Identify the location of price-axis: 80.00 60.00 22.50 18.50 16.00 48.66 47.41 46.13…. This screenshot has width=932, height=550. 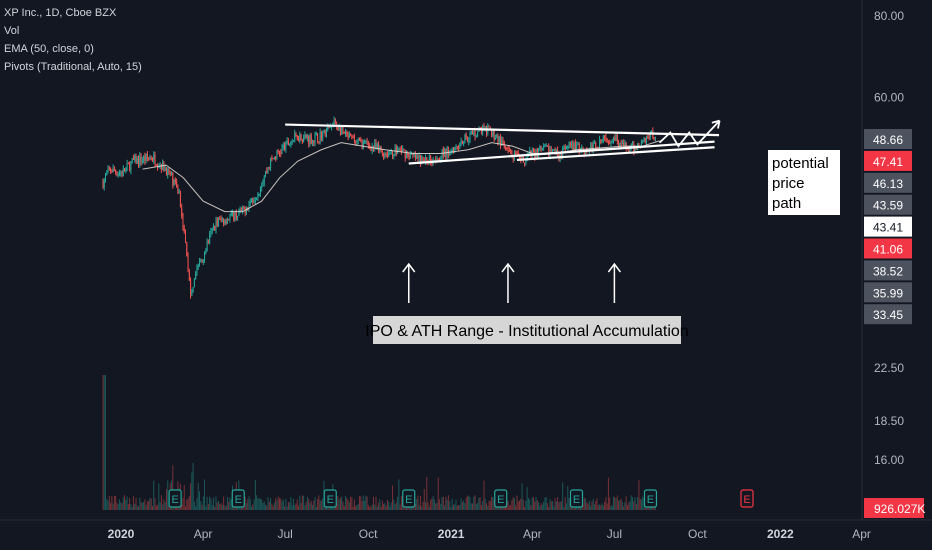
(893, 260).